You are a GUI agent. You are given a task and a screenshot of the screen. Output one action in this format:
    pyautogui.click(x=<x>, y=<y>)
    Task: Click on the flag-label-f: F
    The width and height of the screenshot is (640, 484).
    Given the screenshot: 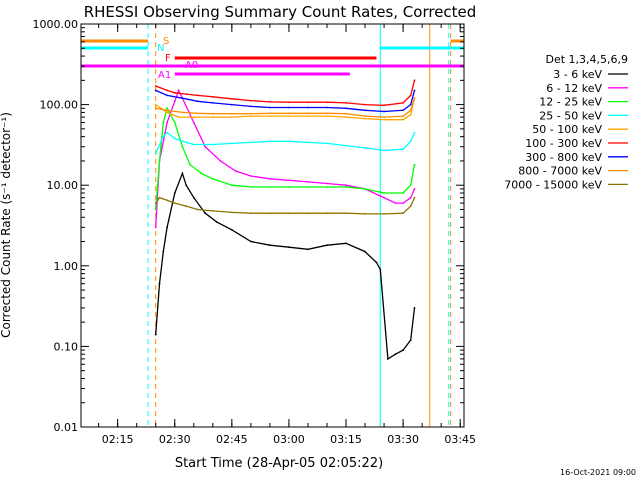 What is the action you would take?
    pyautogui.click(x=168, y=58)
    